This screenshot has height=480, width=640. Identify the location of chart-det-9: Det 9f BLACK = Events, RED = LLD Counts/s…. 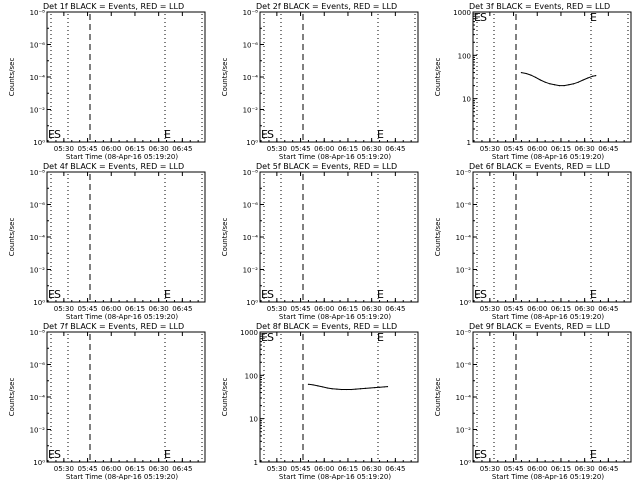
(533, 401).